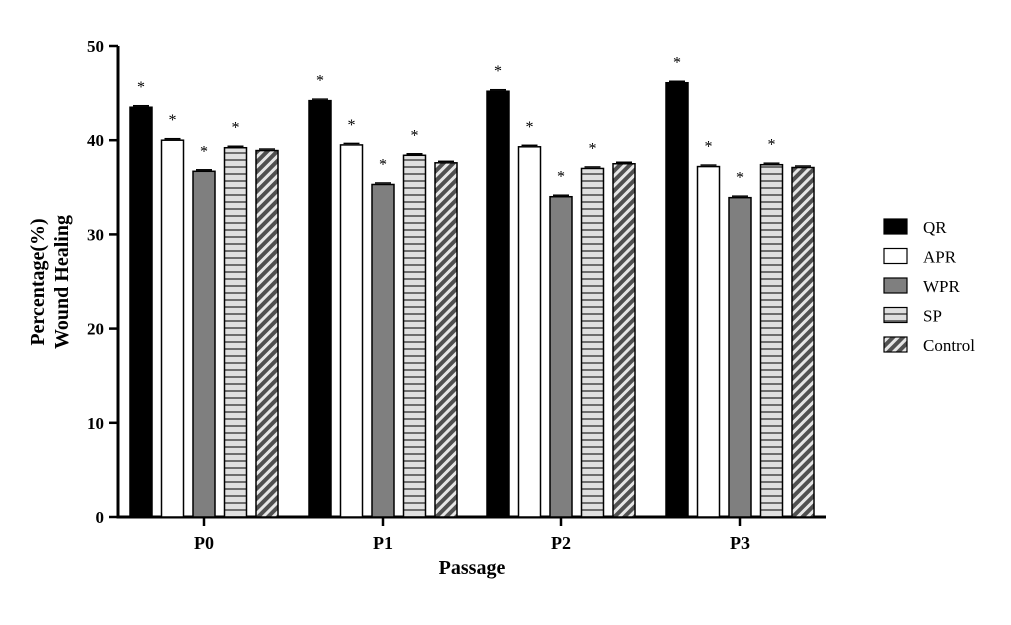  I want to click on bar-qr-p2, so click(498, 304).